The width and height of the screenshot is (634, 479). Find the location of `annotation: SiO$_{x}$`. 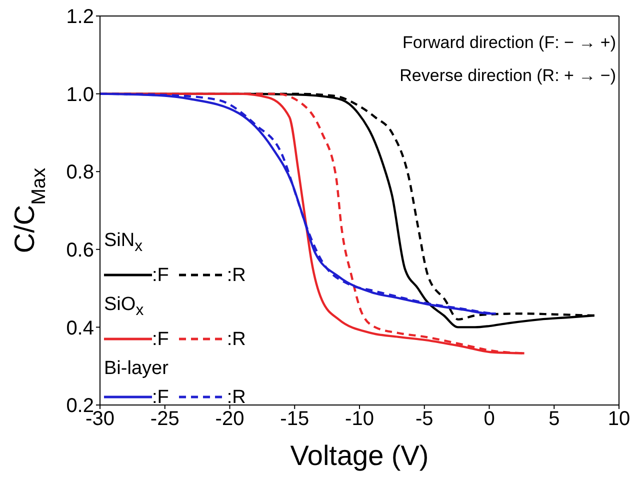

annotation: SiO$_{x}$ is located at coordinates (124, 306).